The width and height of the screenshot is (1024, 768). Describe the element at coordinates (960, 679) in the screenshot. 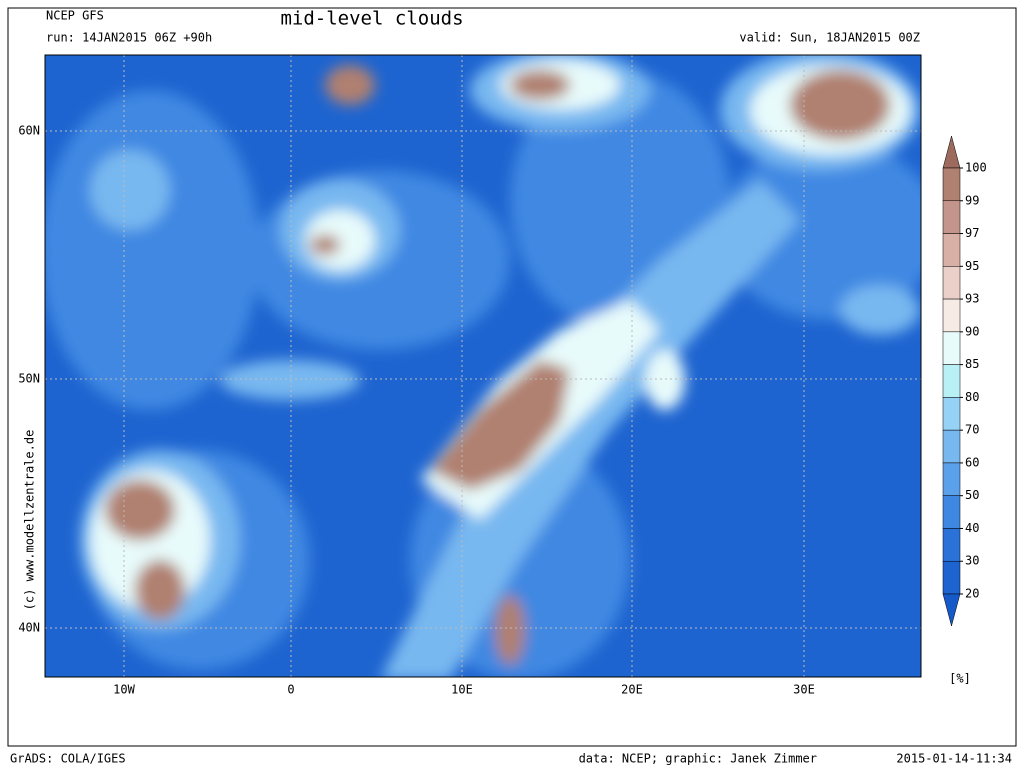

I see `colorbar-unit: [%]` at that location.